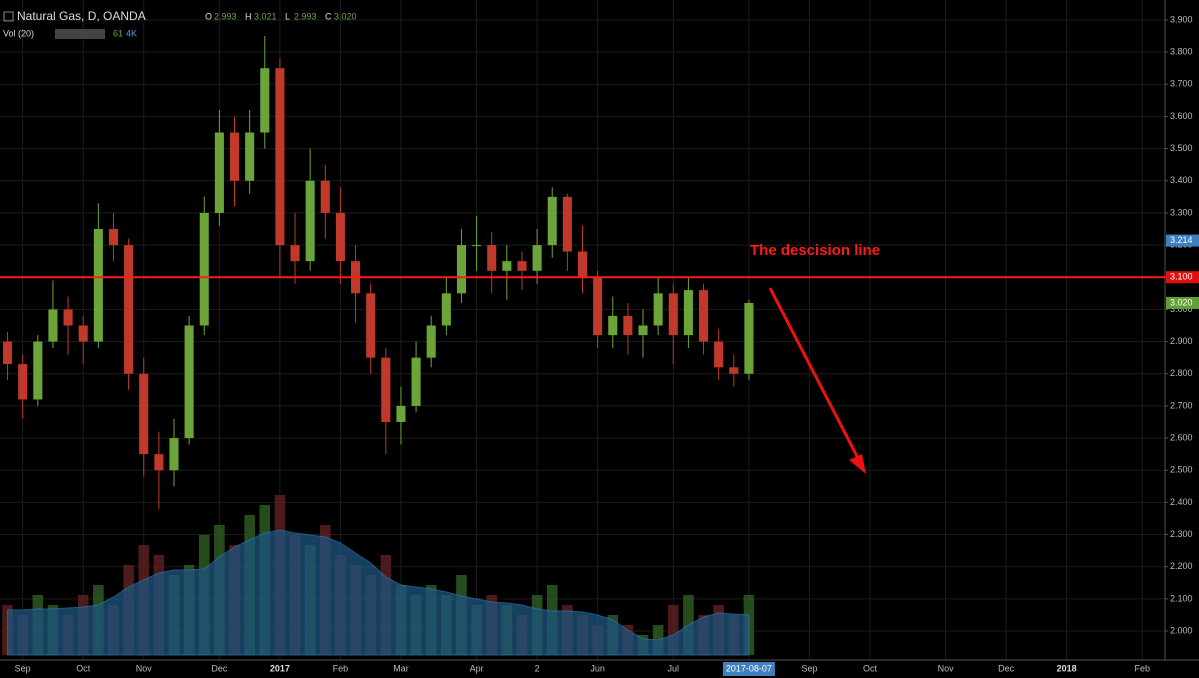  What do you see at coordinates (1181, 212) in the screenshot?
I see `y-tick-label: 3.300` at bounding box center [1181, 212].